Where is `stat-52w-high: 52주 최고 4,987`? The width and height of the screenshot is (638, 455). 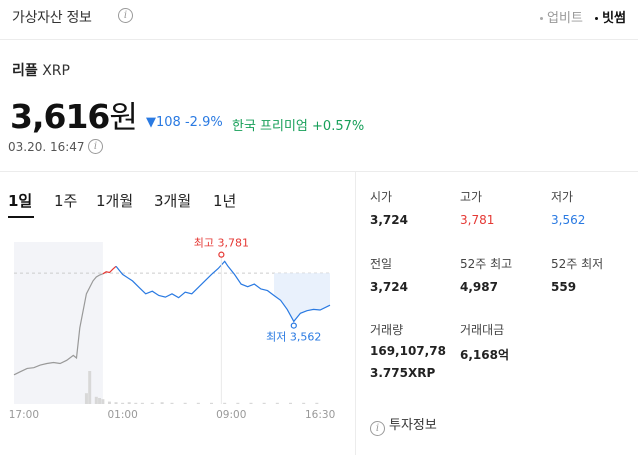
stat-52w-high: 52주 최고 4,987 is located at coordinates (505, 274).